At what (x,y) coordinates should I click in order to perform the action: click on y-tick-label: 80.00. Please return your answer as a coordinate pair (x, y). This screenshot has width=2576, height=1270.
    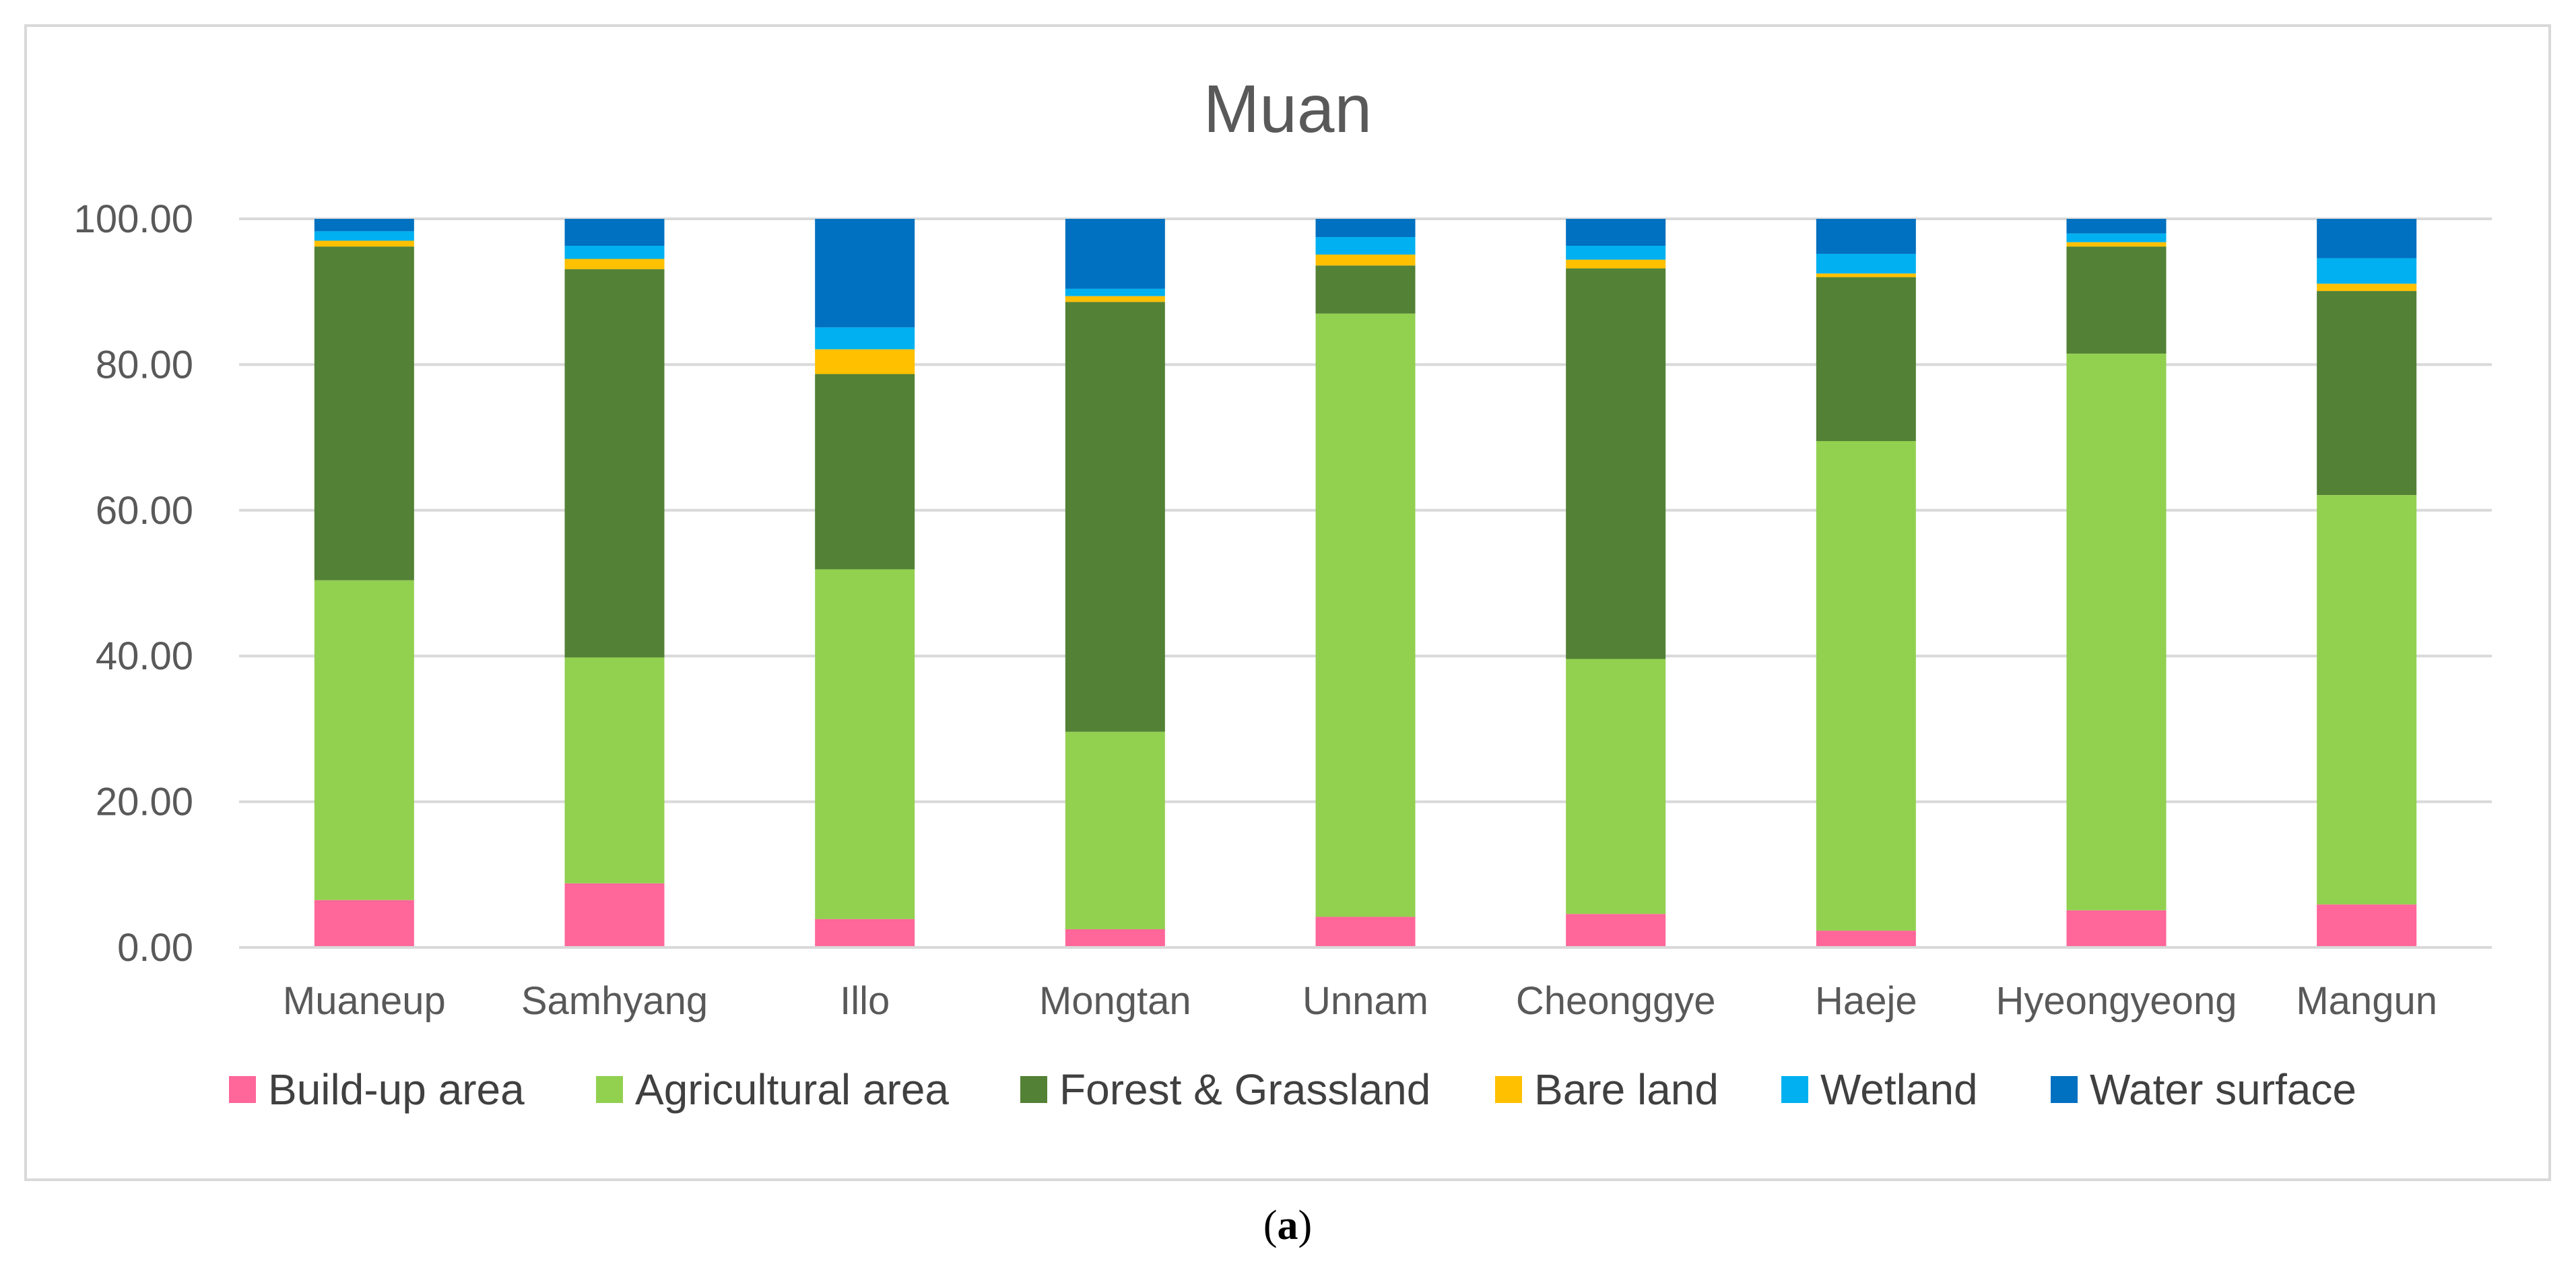
    Looking at the image, I should click on (144, 365).